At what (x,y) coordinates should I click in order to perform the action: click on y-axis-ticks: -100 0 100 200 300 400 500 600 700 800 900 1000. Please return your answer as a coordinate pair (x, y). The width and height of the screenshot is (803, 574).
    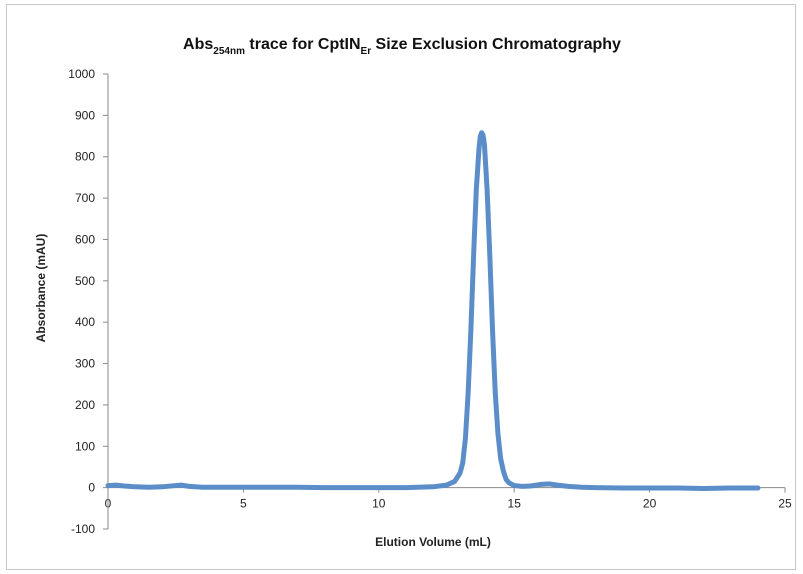
    Looking at the image, I should click on (88, 301).